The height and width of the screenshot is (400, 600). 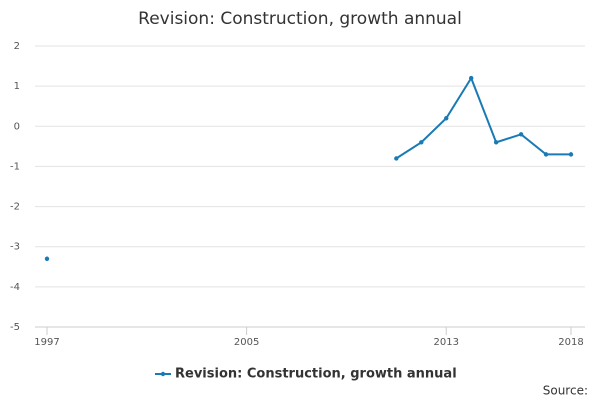 I want to click on chart-title: Revision: Construction, growth annual, so click(x=300, y=19).